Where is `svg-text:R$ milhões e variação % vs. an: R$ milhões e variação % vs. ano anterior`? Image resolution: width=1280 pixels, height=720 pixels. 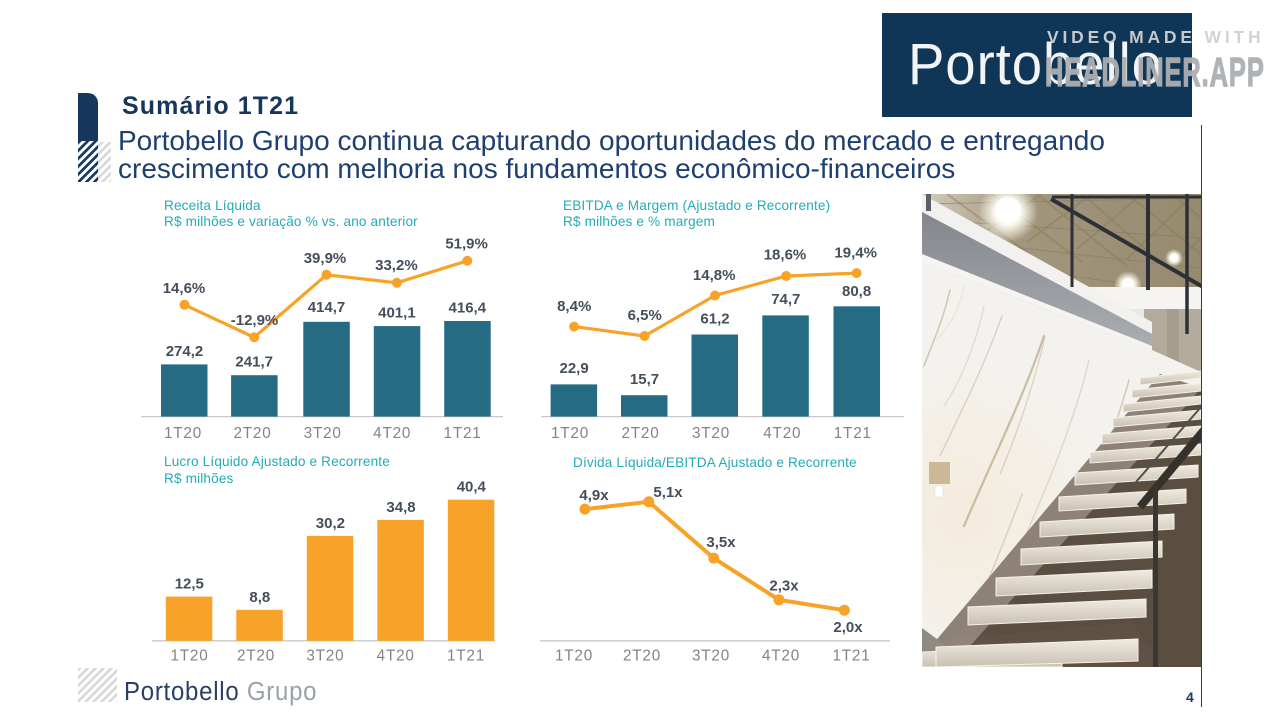 svg-text:R$ milhões e variação % vs. an: R$ milhões e variação % vs. ano anterior is located at coordinates (291, 221).